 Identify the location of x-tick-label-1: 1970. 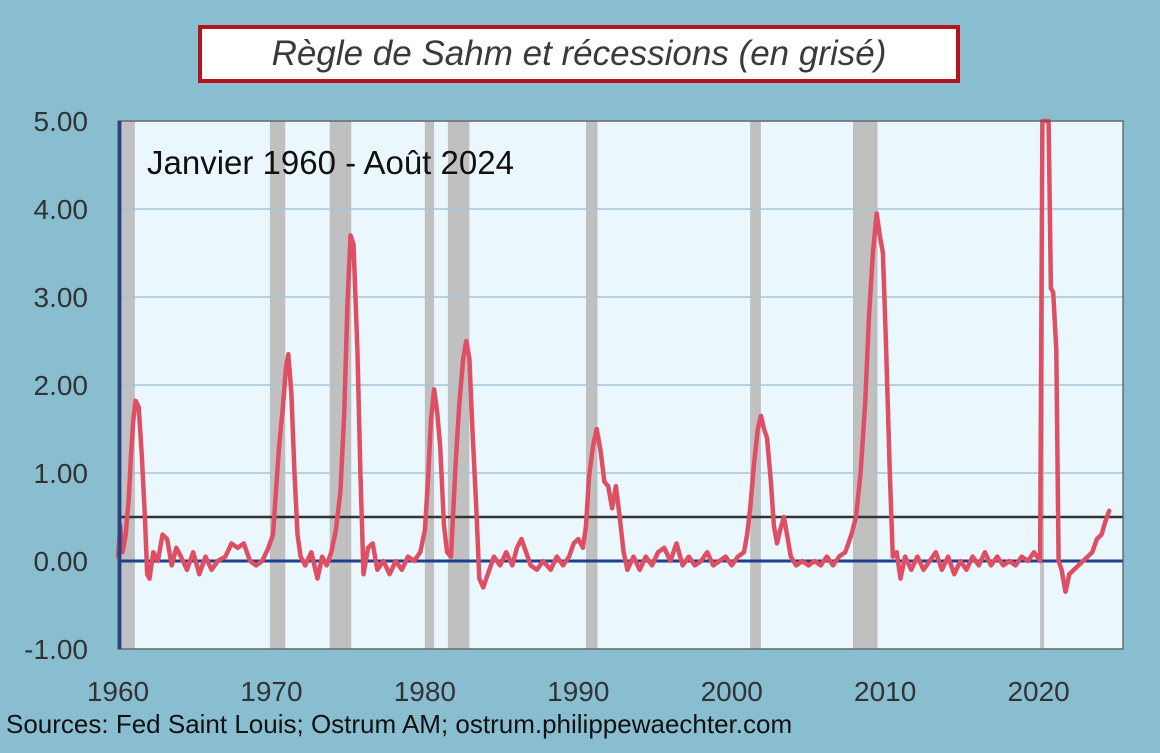
(271, 691).